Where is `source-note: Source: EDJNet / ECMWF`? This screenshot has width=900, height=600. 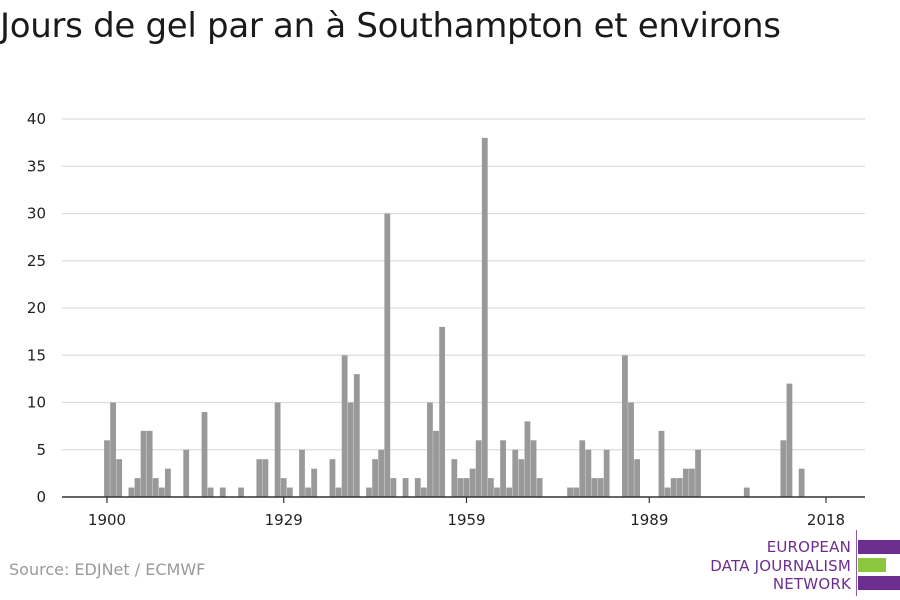
source-note: Source: EDJNet / ECMWF is located at coordinates (107, 569).